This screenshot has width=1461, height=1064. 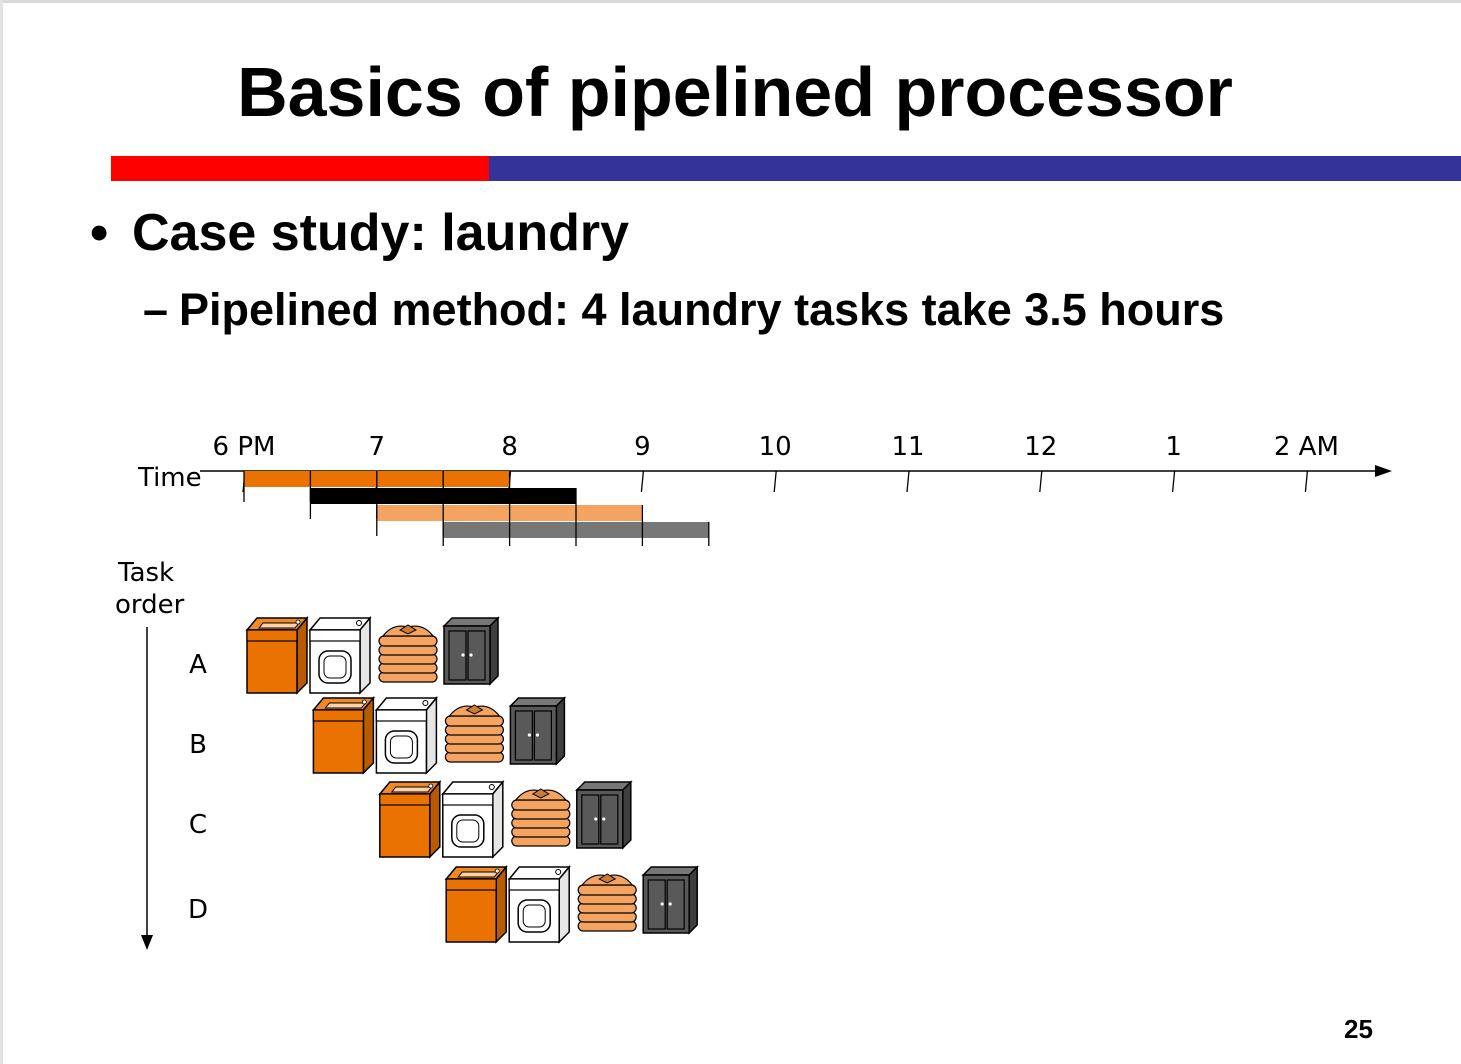 I want to click on time-tick-label: 10, so click(x=775, y=447).